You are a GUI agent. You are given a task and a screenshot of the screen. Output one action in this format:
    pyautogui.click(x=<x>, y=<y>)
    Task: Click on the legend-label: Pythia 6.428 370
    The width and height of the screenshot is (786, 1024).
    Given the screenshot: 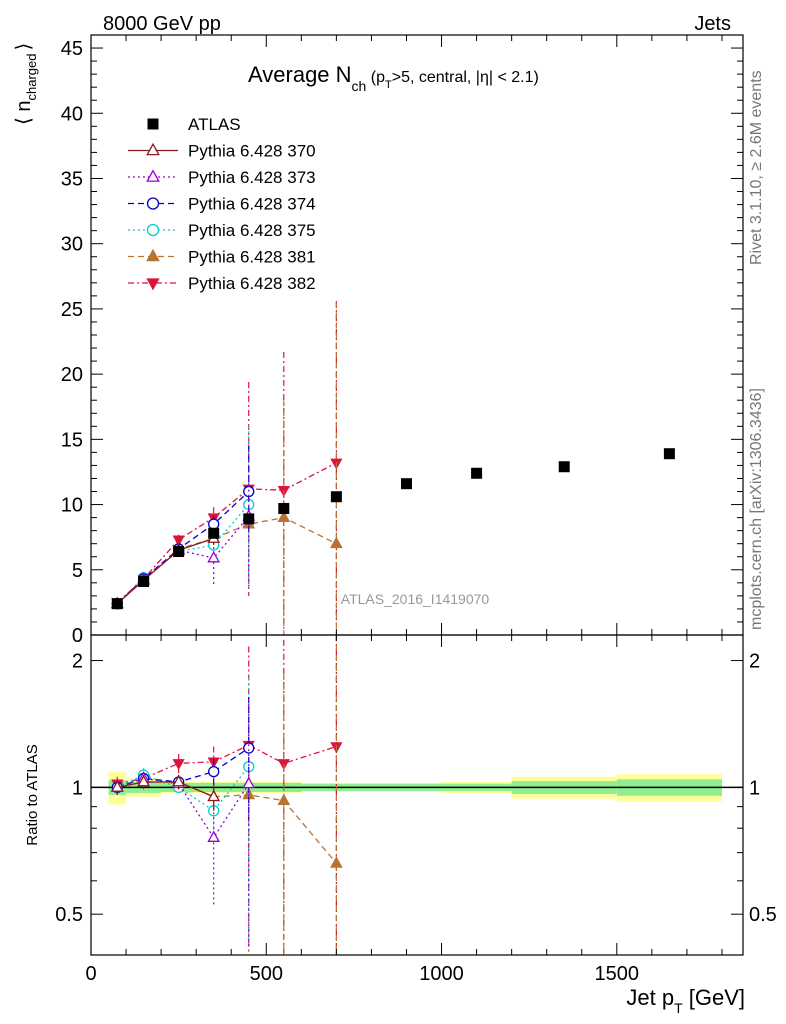 What is the action you would take?
    pyautogui.click(x=252, y=151)
    